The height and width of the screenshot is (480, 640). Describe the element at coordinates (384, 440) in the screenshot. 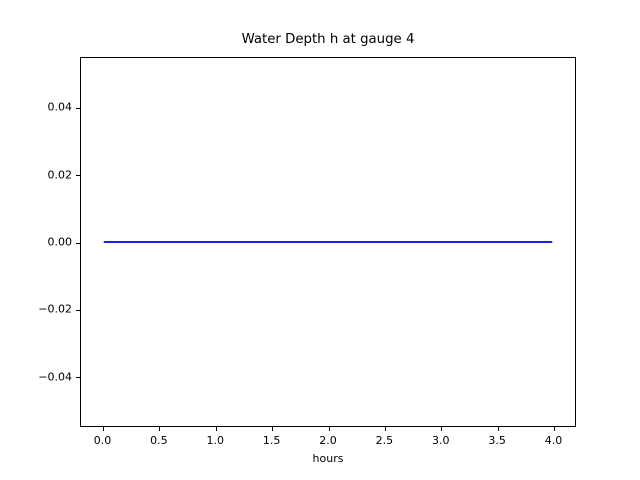

I see `x-tick-label: 2.5` at that location.